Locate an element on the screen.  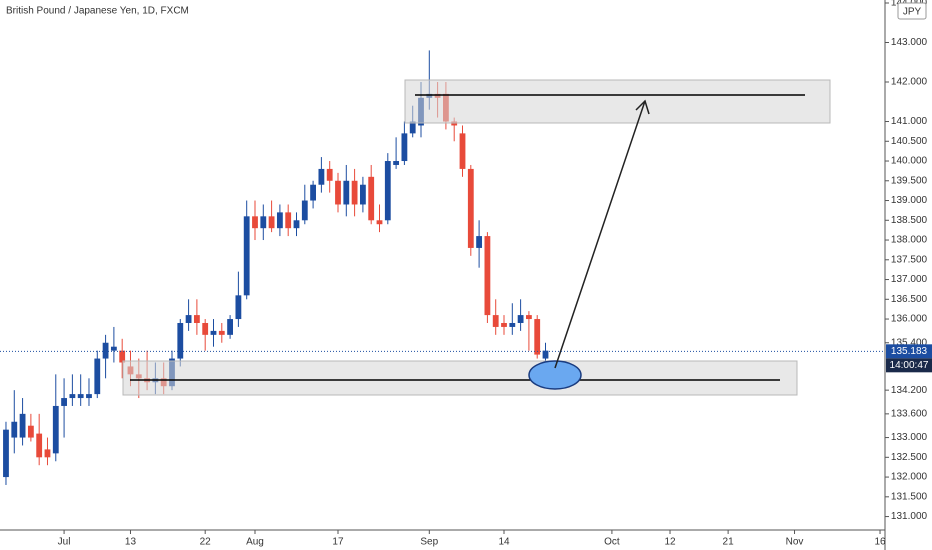
arrow-head is located at coordinates (642, 107).